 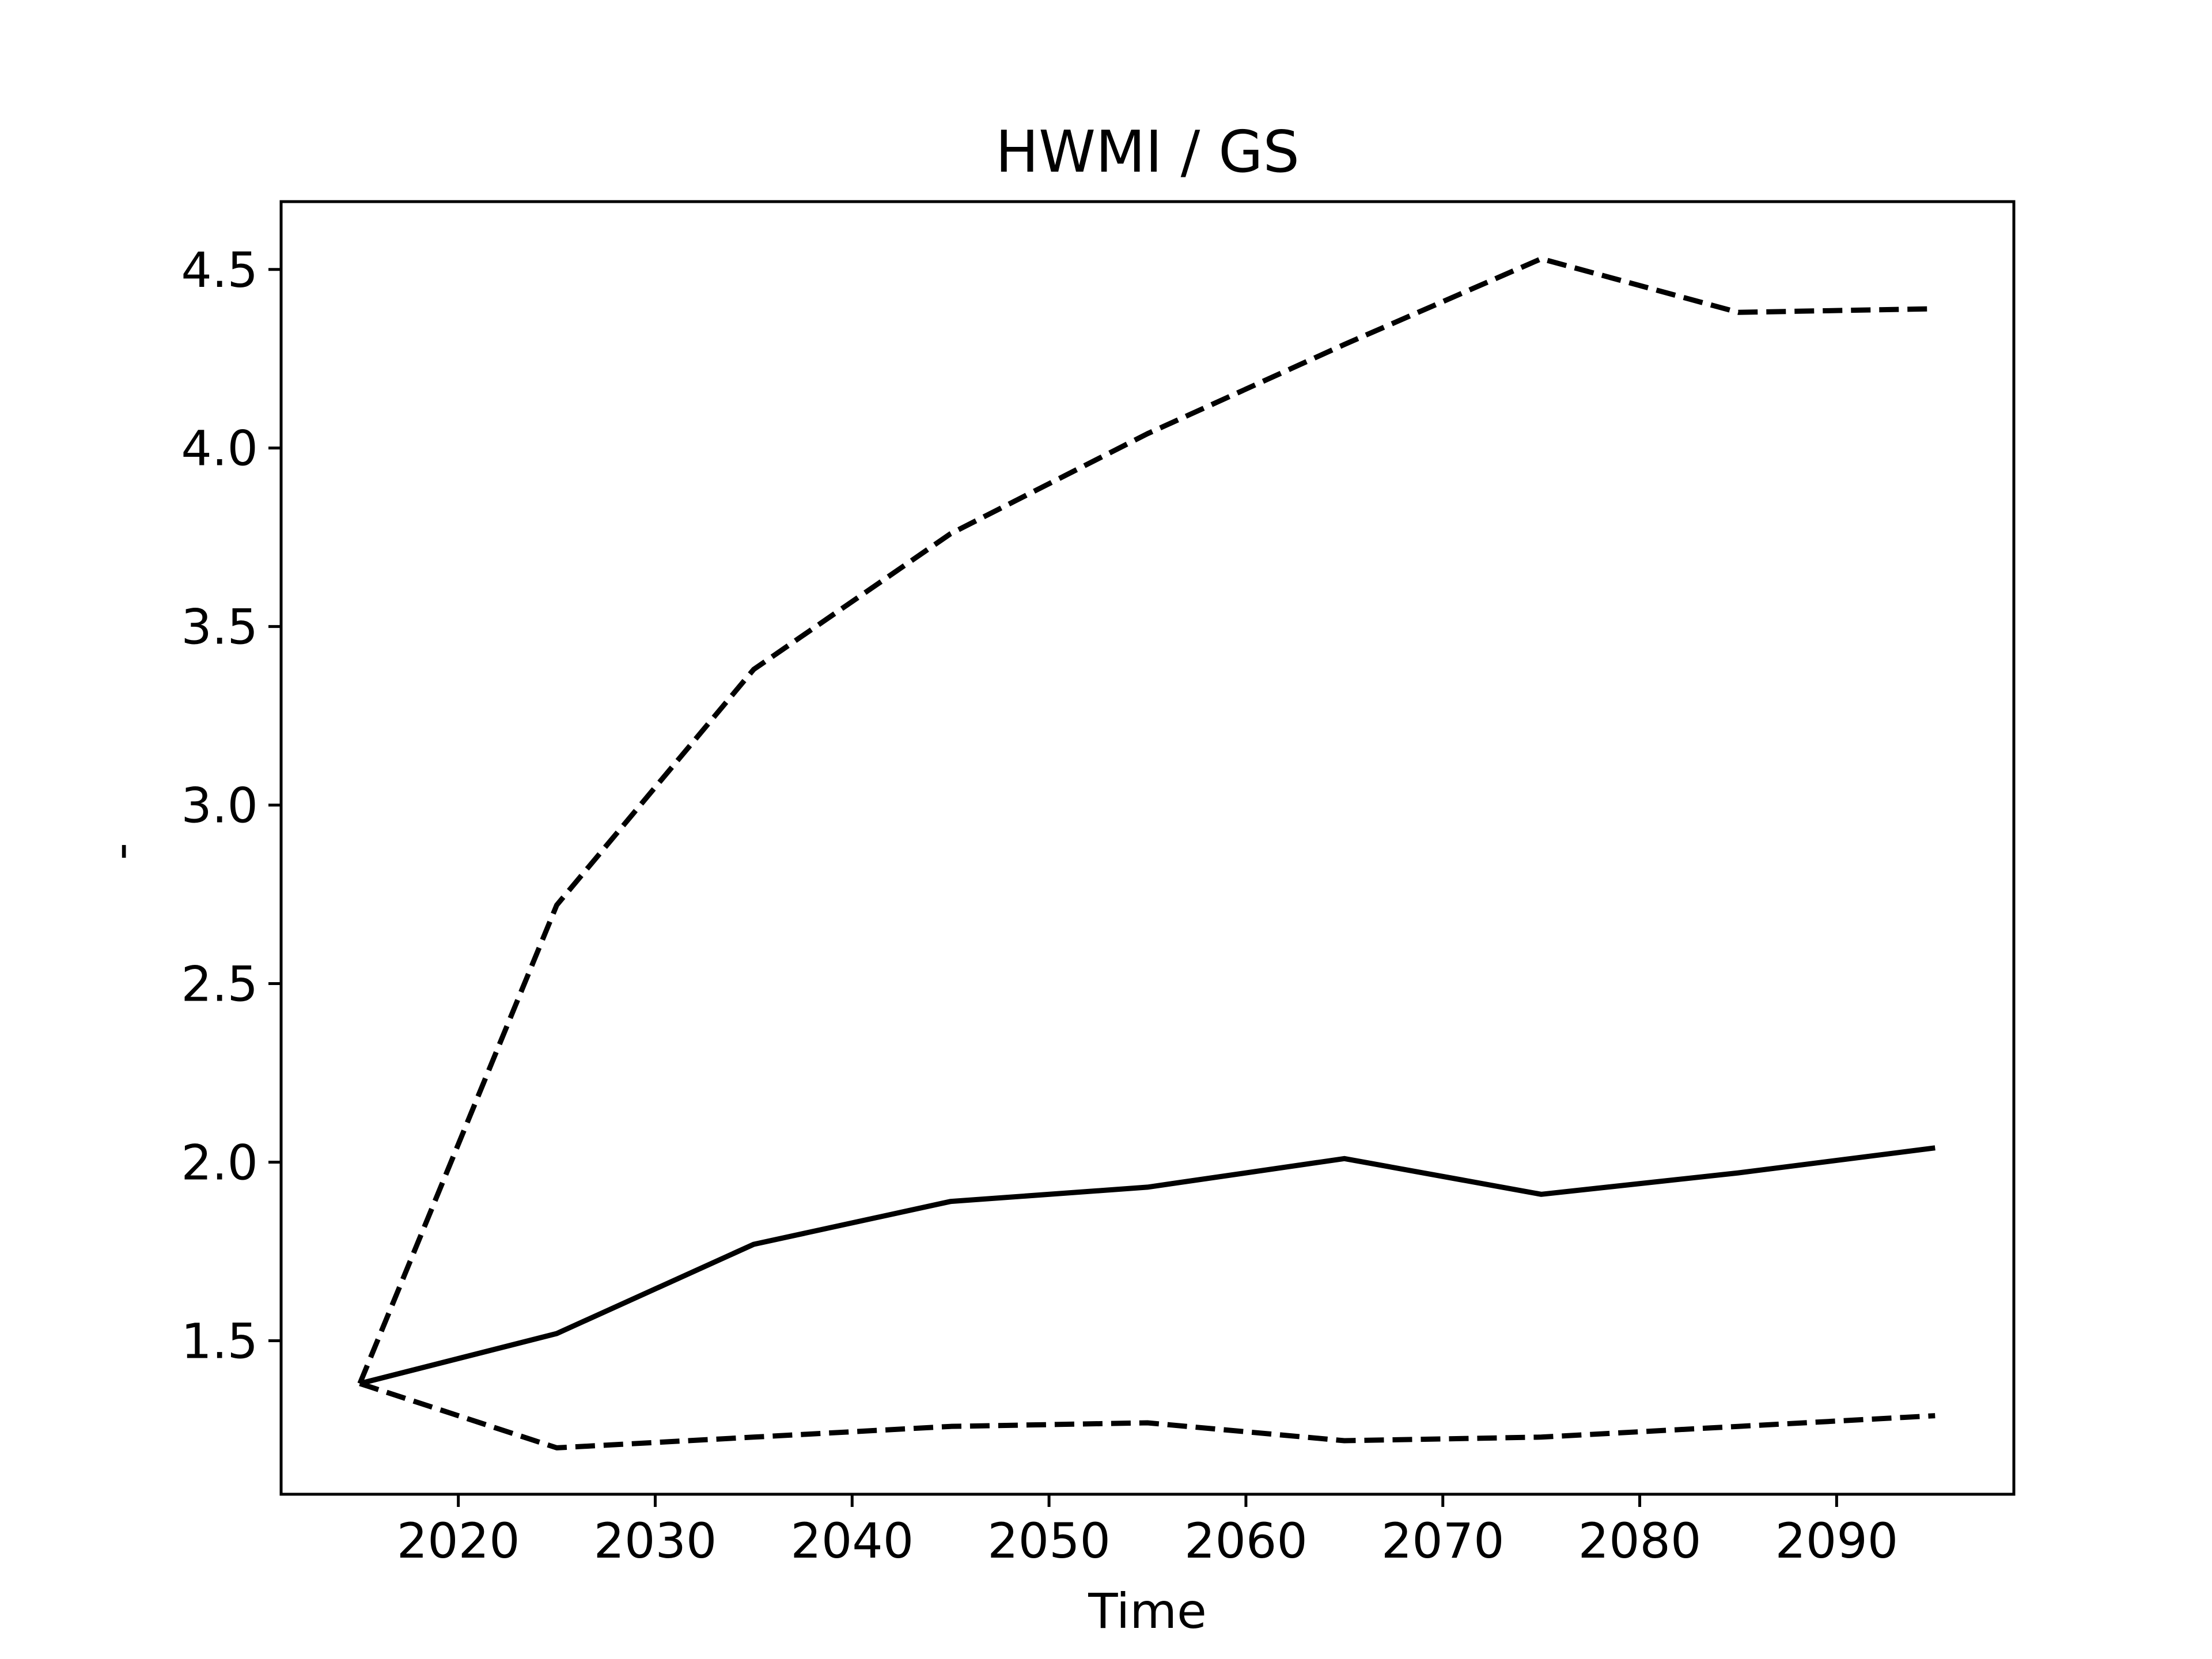 I want to click on x-tick-label: 2020, so click(x=458, y=1541).